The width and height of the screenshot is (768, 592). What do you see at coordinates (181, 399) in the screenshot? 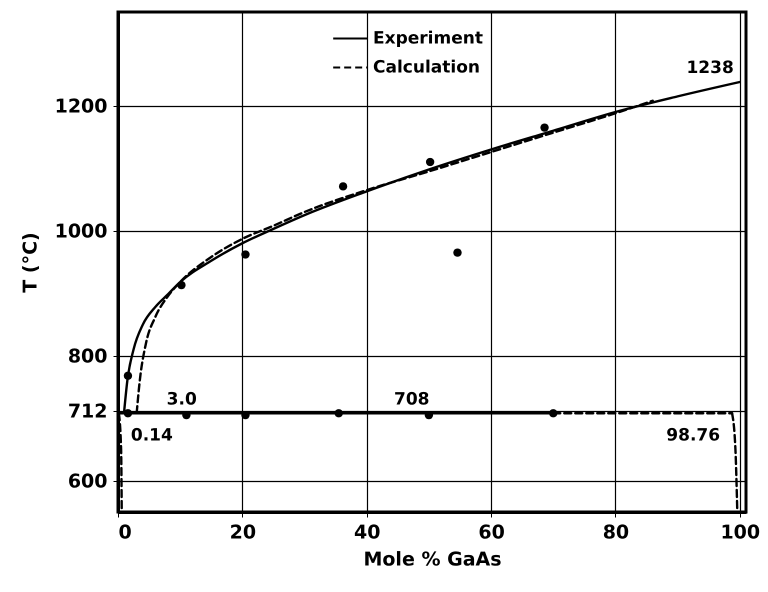
I see `annotation: 3.0` at bounding box center [181, 399].